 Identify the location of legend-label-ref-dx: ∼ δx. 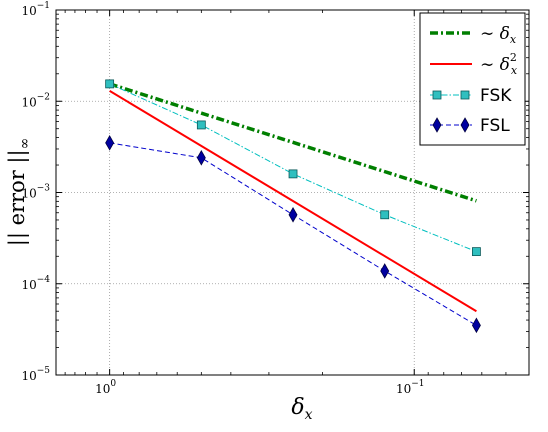
(498, 35).